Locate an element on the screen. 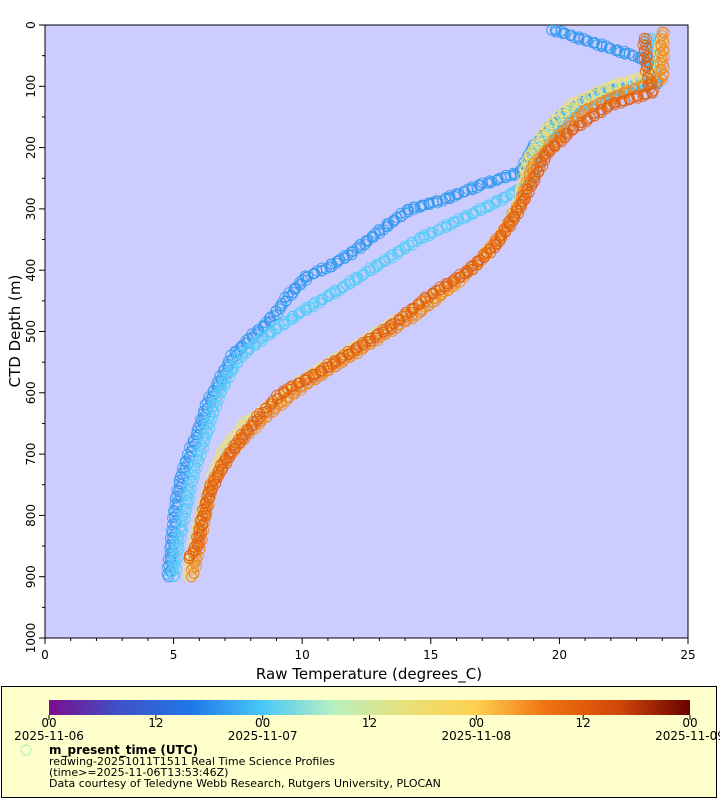  y-tick-label: 200 is located at coordinates (31, 147).